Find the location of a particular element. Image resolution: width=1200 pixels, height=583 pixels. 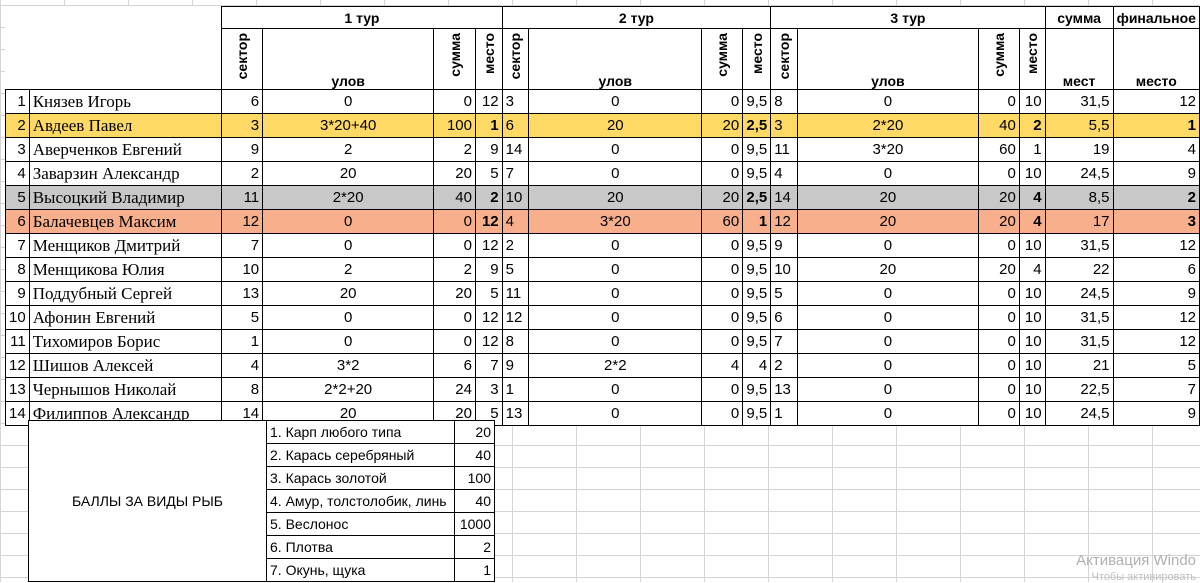

participant-name-cell: Балачевцев Максим is located at coordinates (125, 221).